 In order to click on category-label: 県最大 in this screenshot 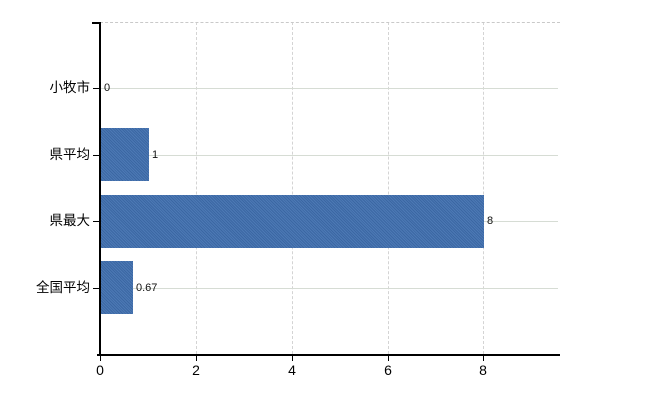, I will do `click(70, 220)`.